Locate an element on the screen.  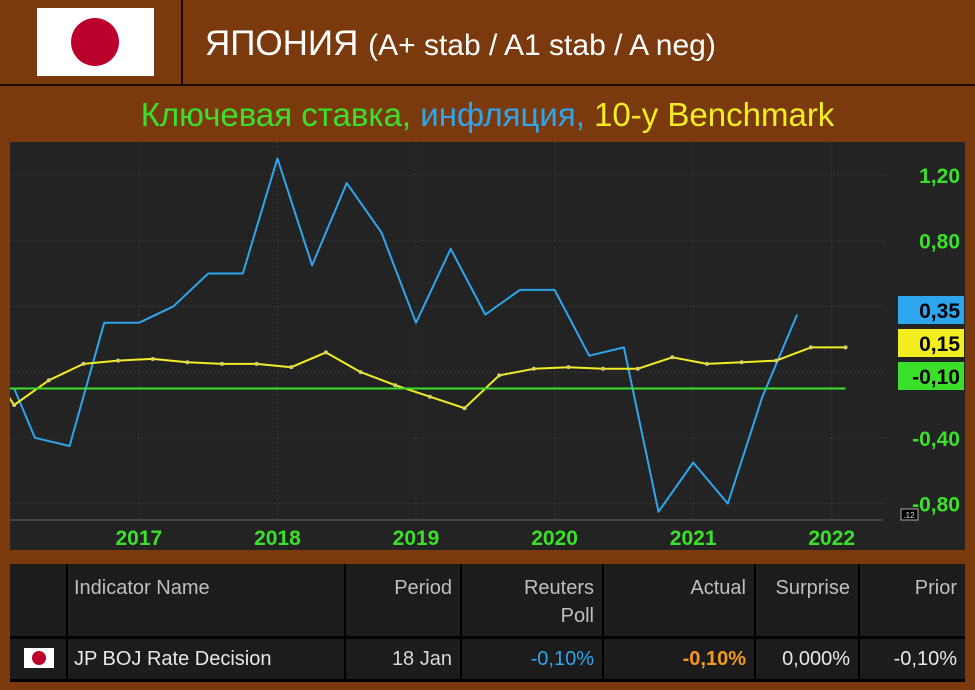
cell-reuters-poll: -0,10% is located at coordinates (533, 659).